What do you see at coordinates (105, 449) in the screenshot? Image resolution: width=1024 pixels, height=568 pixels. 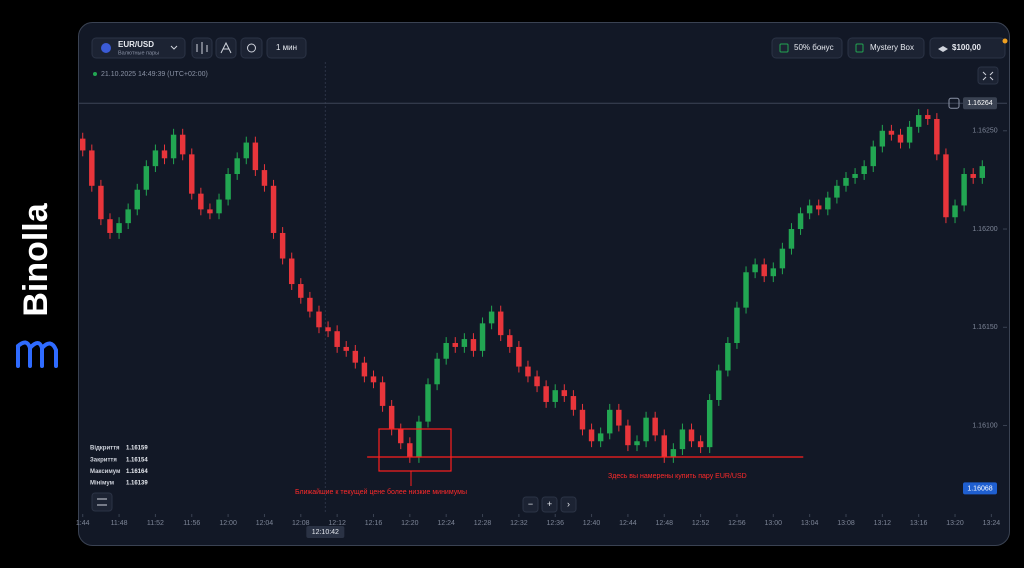 I see `ohlc-label: Відкриття` at bounding box center [105, 449].